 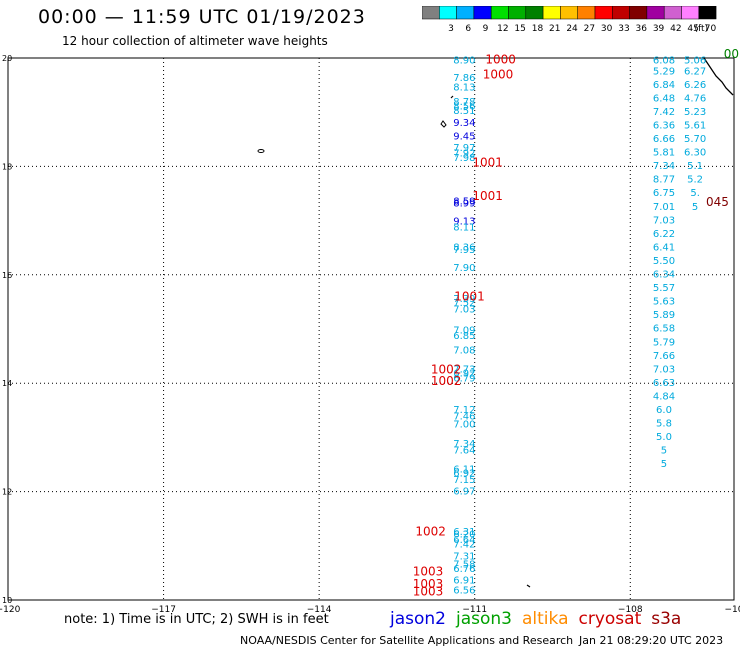 What do you see at coordinates (464, 336) in the screenshot?
I see `swh-value: 6.85` at bounding box center [464, 336].